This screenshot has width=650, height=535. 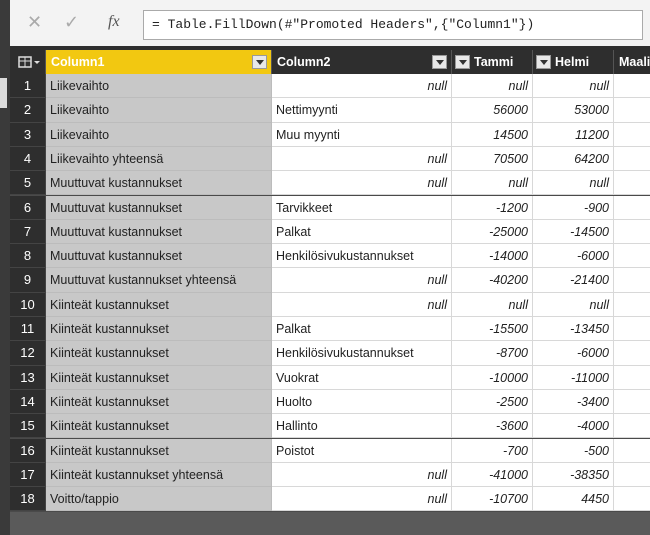 What do you see at coordinates (28, 499) in the screenshot?
I see `row-number: 18` at bounding box center [28, 499].